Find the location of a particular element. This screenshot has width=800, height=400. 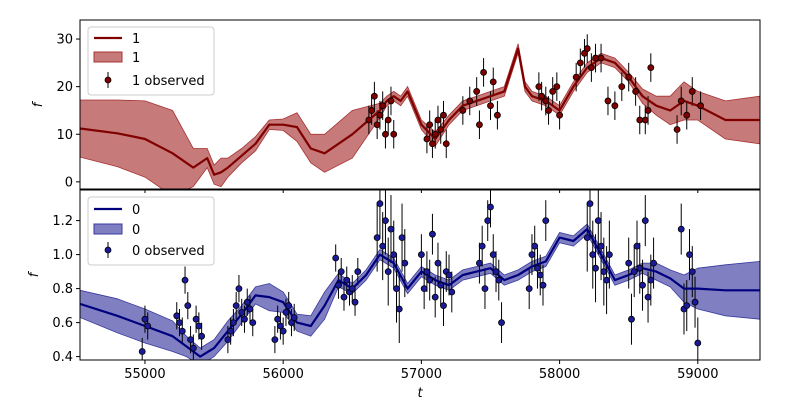

top-legend-marker-swatch is located at coordinates (108, 80).